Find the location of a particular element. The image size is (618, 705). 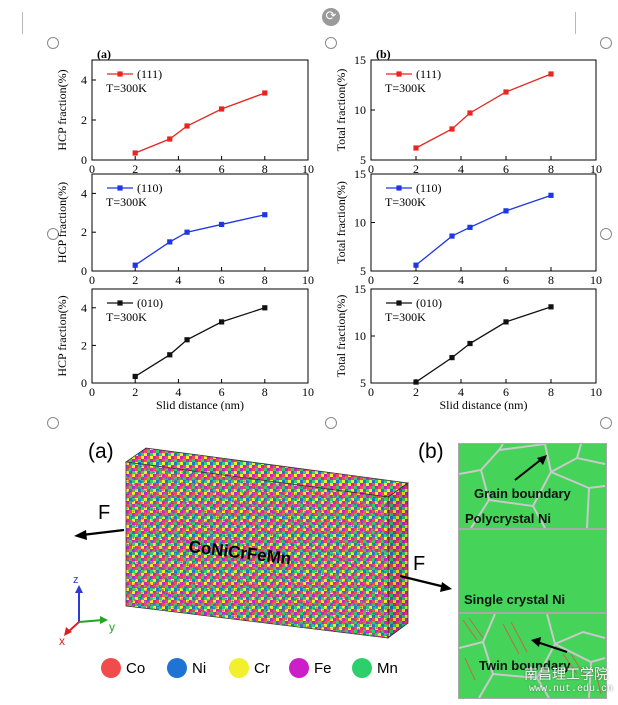

a-010-y-axis-label: HCP fraction(%) is located at coordinates (62, 335).